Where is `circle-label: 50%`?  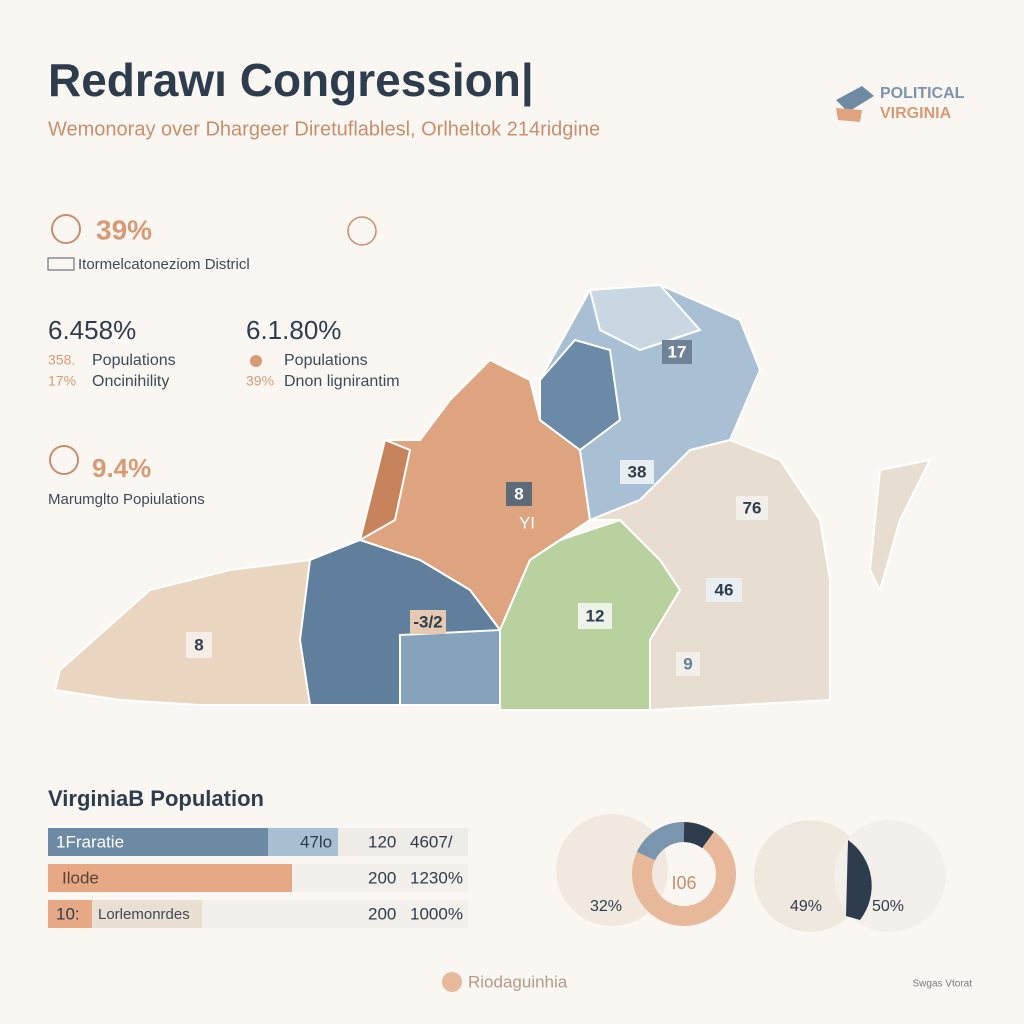 circle-label: 50% is located at coordinates (888, 906).